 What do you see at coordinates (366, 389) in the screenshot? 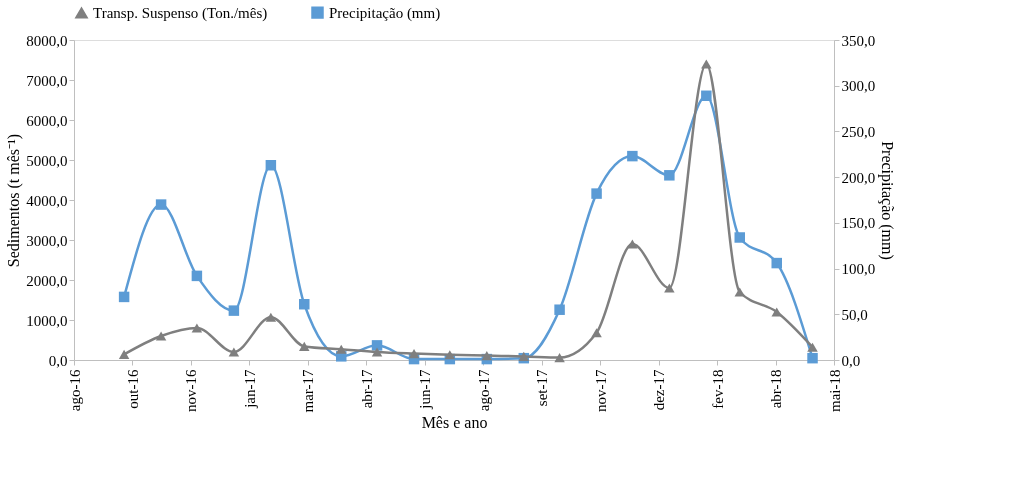
I see `x-tick-label: abr-17` at bounding box center [366, 389].